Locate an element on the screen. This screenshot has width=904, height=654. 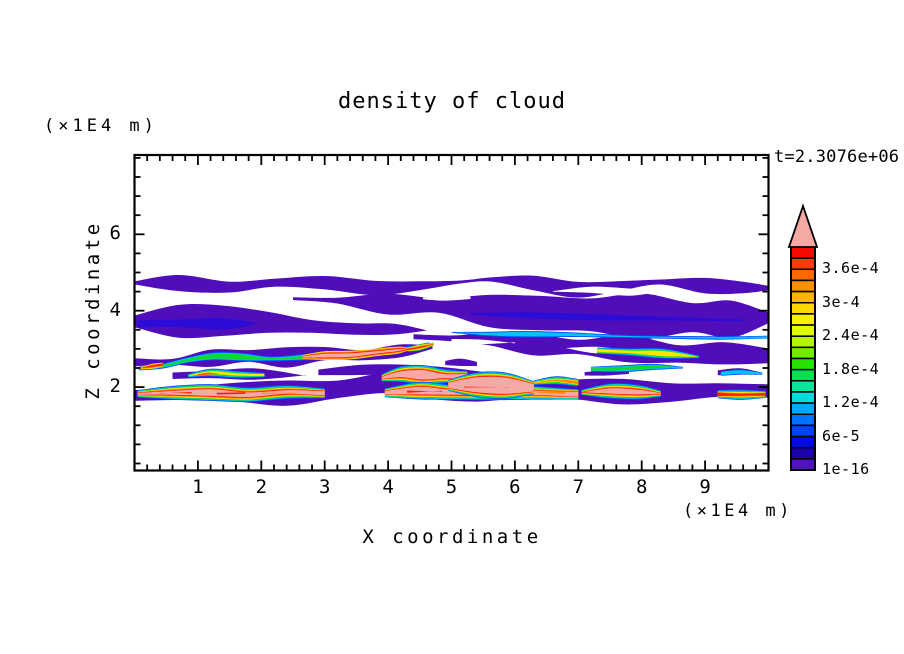
colorbar-label: 2.4e-4 is located at coordinates (851, 335).